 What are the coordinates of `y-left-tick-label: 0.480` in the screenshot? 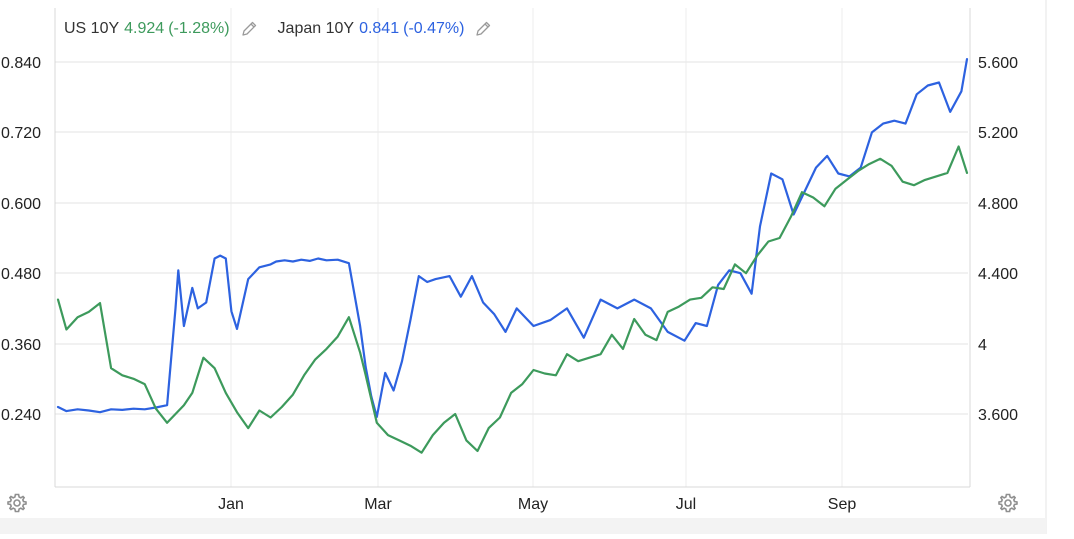 It's located at (21, 274).